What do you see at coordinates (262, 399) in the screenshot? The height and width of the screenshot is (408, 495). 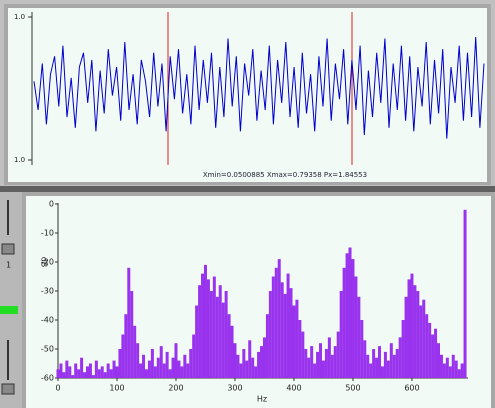 I see `x-axis-label: Hz` at bounding box center [262, 399].